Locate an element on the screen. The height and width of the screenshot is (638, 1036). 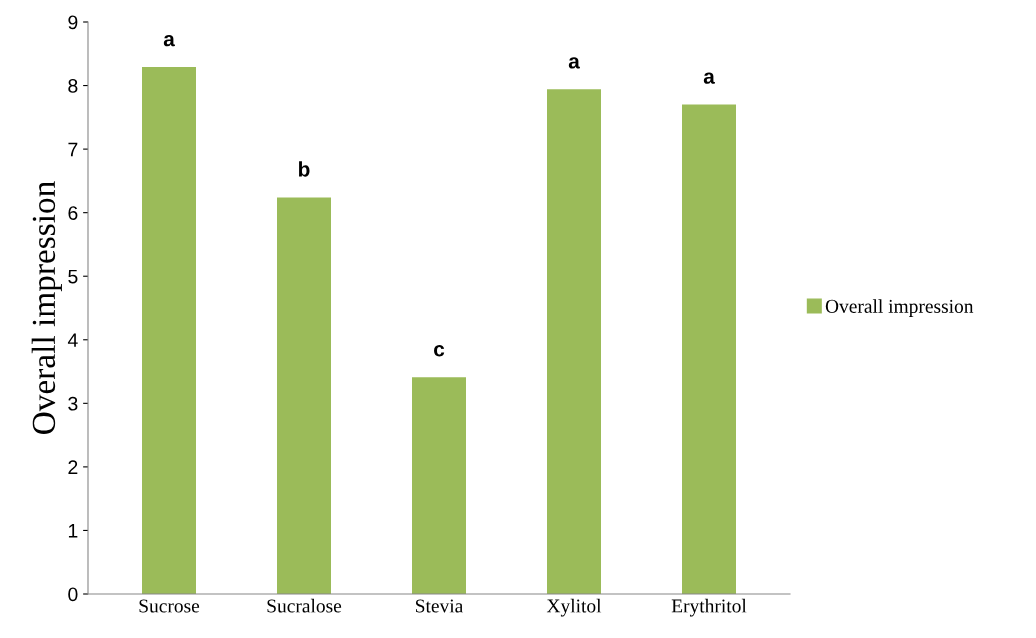
x-tick-label: Sucrose is located at coordinates (169, 606).